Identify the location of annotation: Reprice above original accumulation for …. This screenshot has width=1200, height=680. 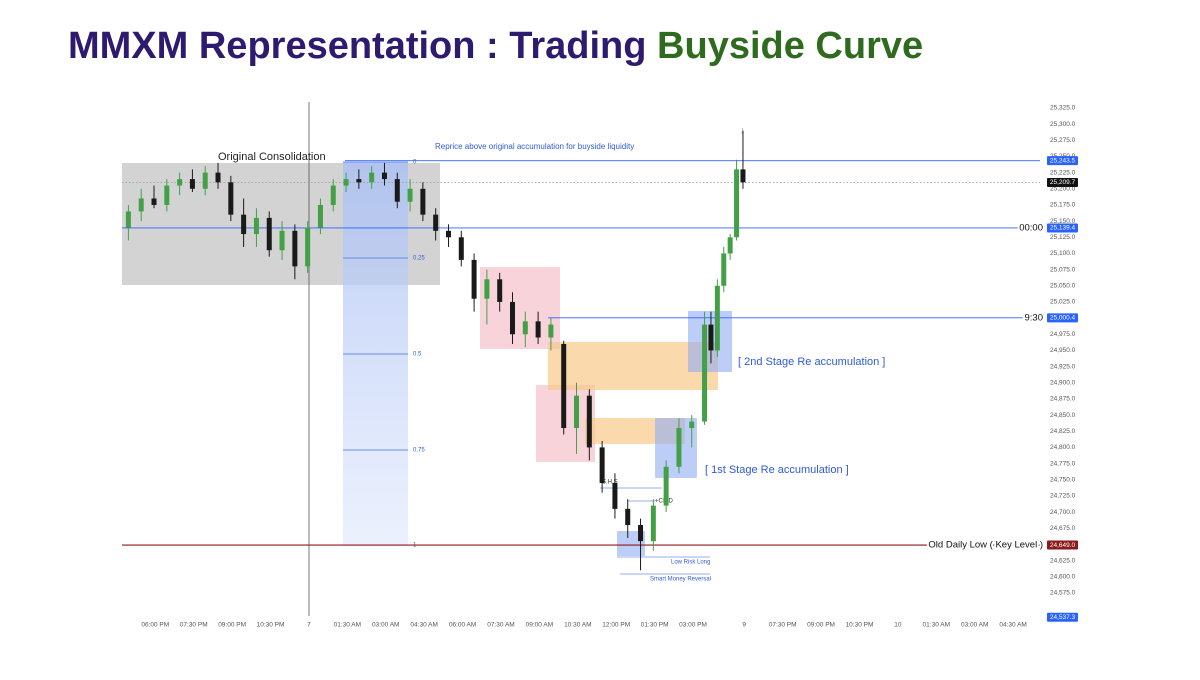
(534, 146).